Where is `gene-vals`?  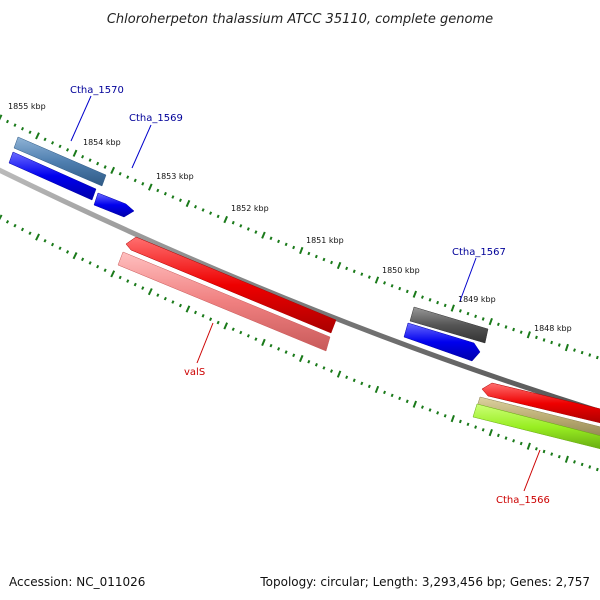
gene-vals is located at coordinates (224, 301).